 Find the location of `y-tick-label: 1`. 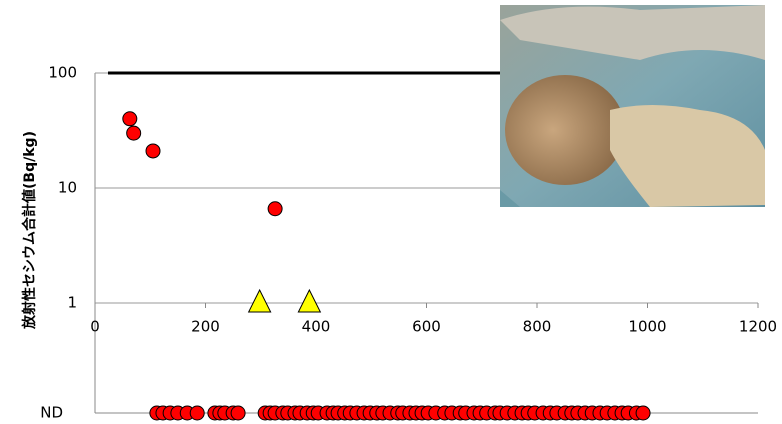

y-tick-label: 1 is located at coordinates (72, 303).